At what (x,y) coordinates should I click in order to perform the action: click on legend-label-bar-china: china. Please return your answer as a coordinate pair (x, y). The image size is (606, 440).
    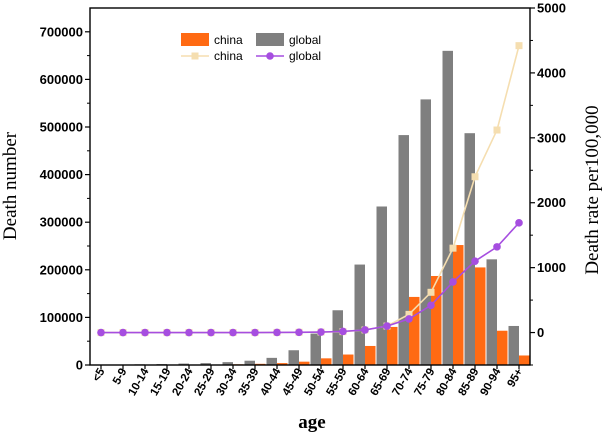
    Looking at the image, I should click on (228, 40).